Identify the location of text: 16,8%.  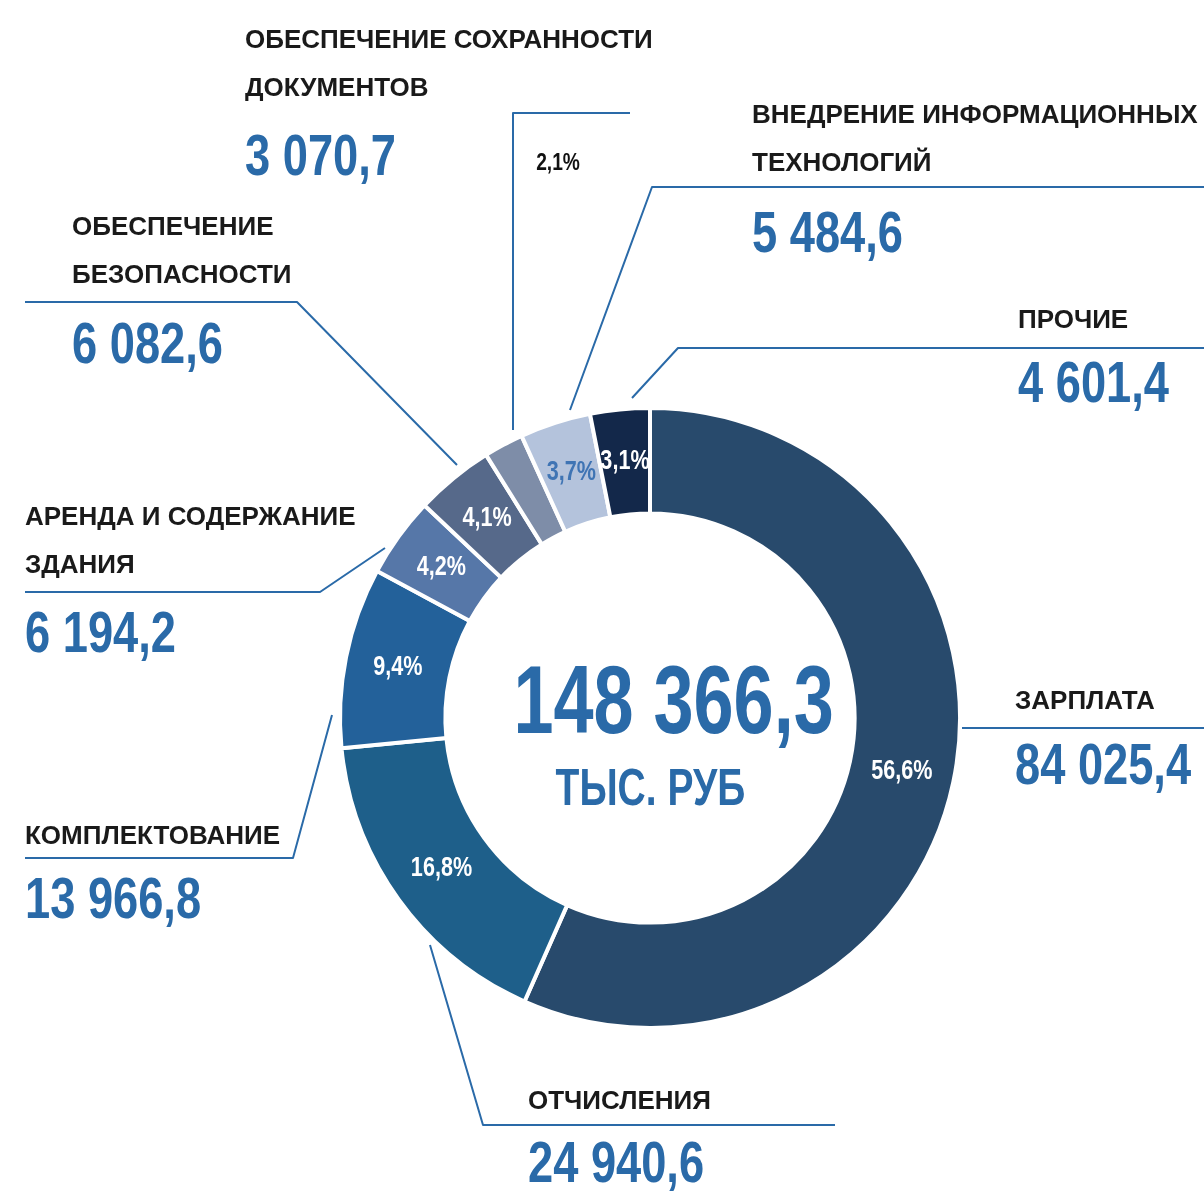
(441, 866).